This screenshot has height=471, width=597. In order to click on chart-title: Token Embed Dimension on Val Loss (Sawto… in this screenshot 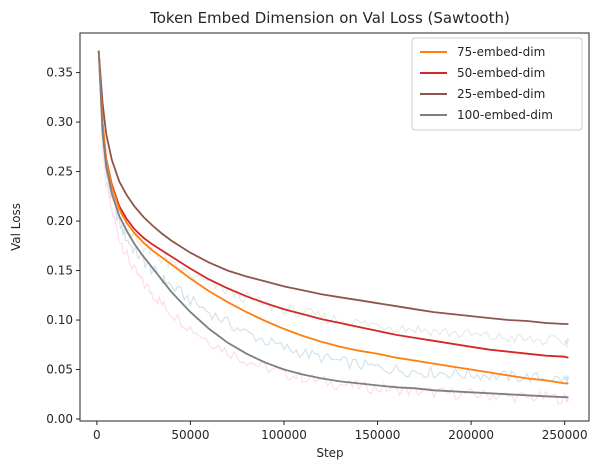, I will do `click(329, 18)`.